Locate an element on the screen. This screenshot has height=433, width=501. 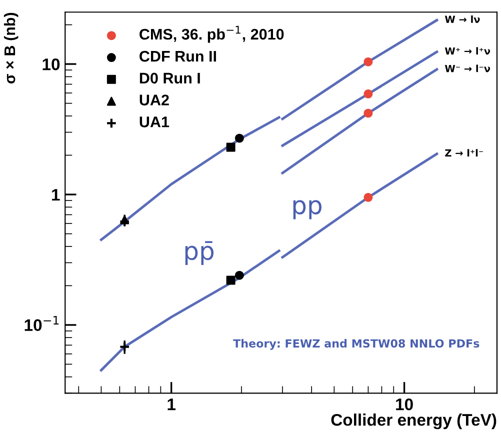
series-label: Z → l⁺l⁻ is located at coordinates (464, 153).